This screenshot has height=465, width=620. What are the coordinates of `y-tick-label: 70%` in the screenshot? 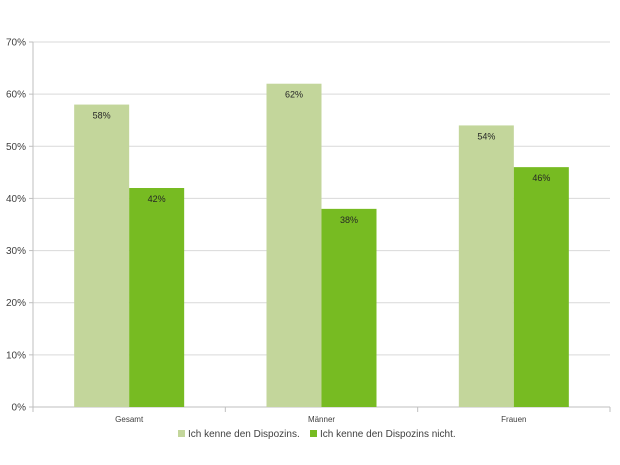 It's located at (16, 43).